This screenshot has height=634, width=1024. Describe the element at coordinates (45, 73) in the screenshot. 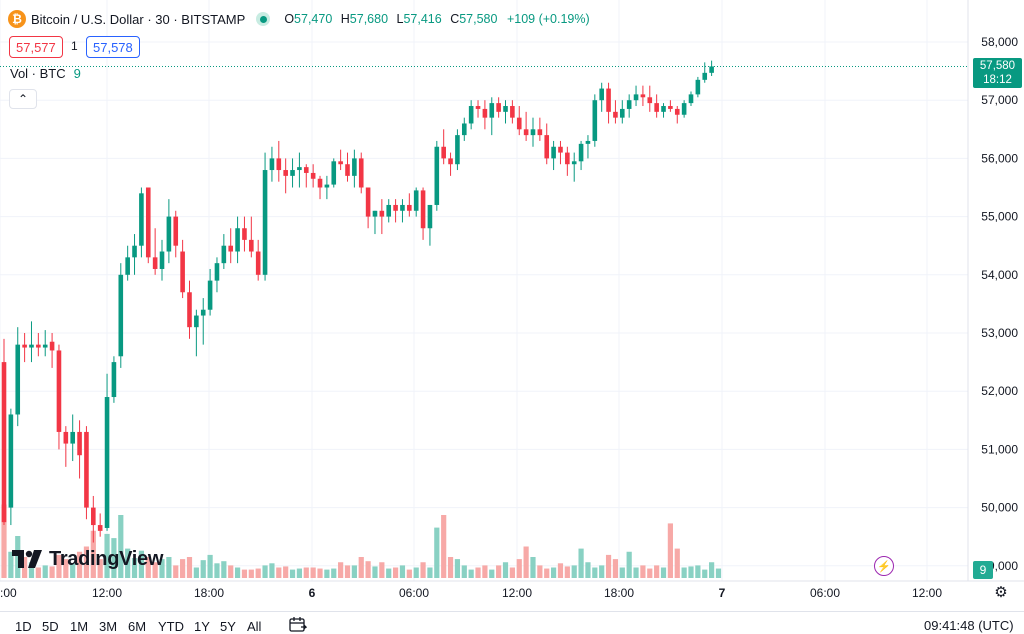

I see `volume-legend: Vol · BTC 9` at that location.